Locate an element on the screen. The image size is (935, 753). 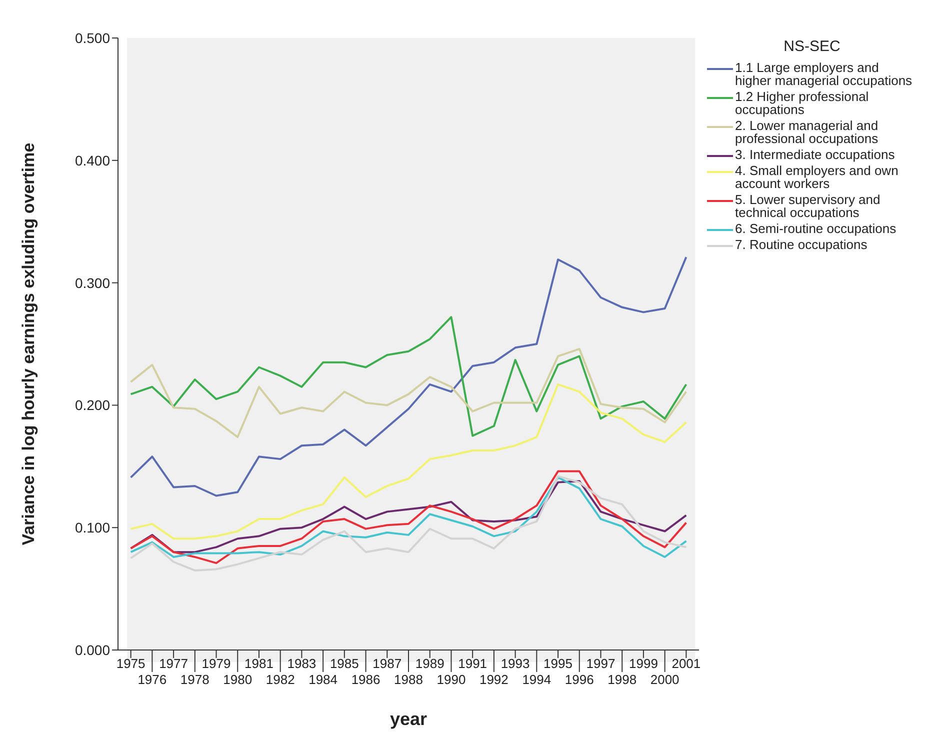
x-tick-label: 2000 is located at coordinates (665, 679).